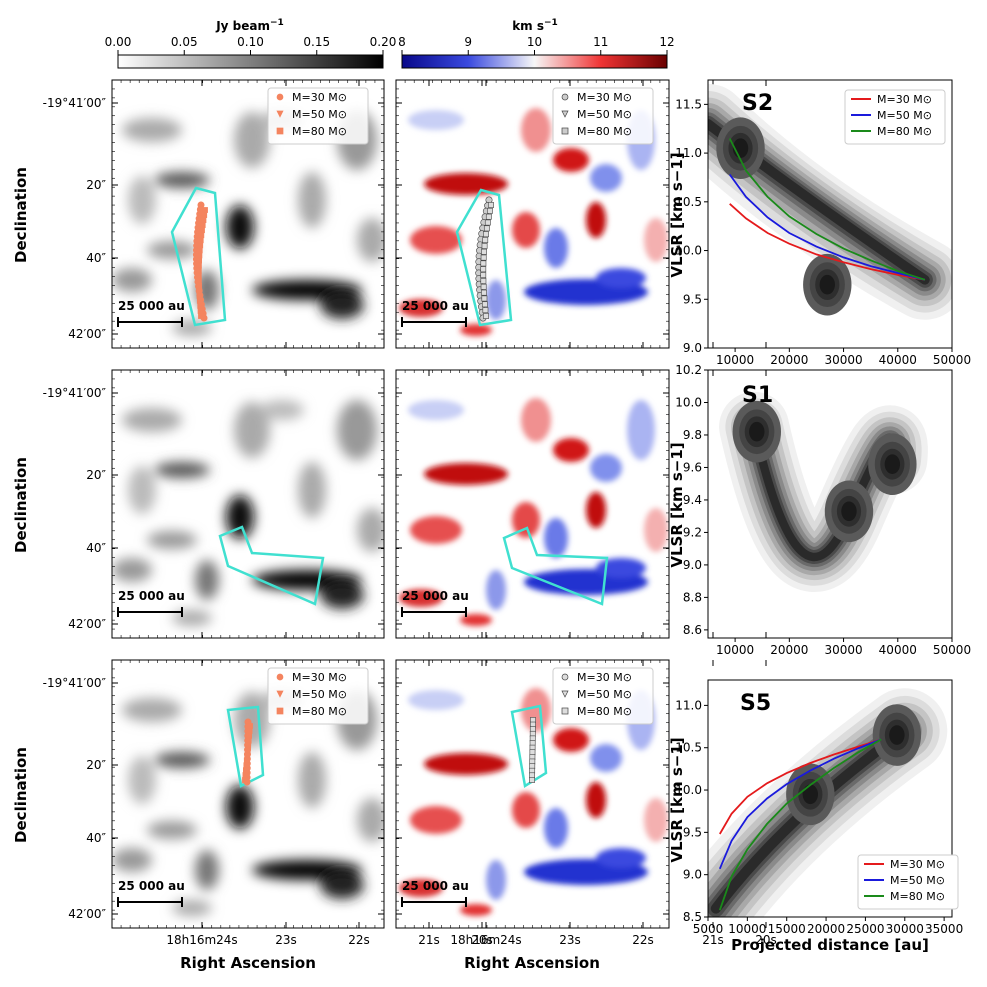 The width and height of the screenshot is (987, 987). Describe the element at coordinates (865, 929) in the screenshot. I see `pv-x-tick-label: 25000` at that location.